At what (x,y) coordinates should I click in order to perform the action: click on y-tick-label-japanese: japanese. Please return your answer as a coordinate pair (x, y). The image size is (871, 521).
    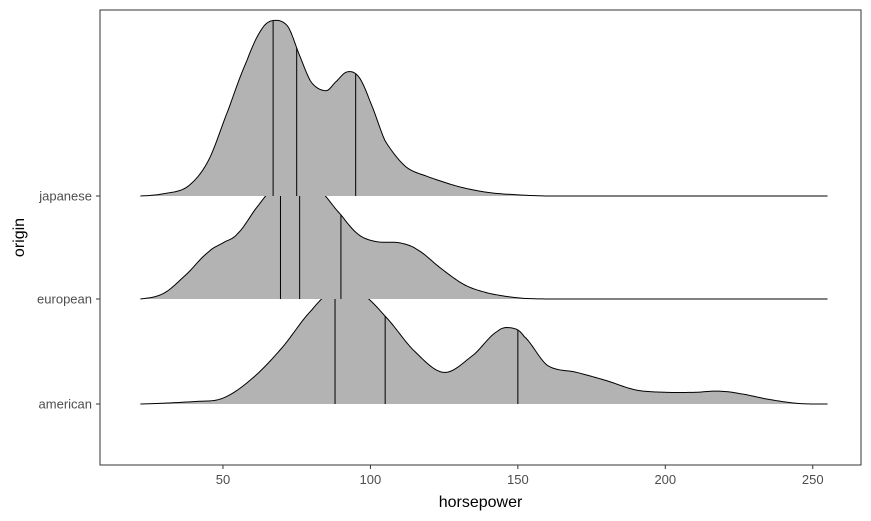
    Looking at the image, I should click on (65, 196).